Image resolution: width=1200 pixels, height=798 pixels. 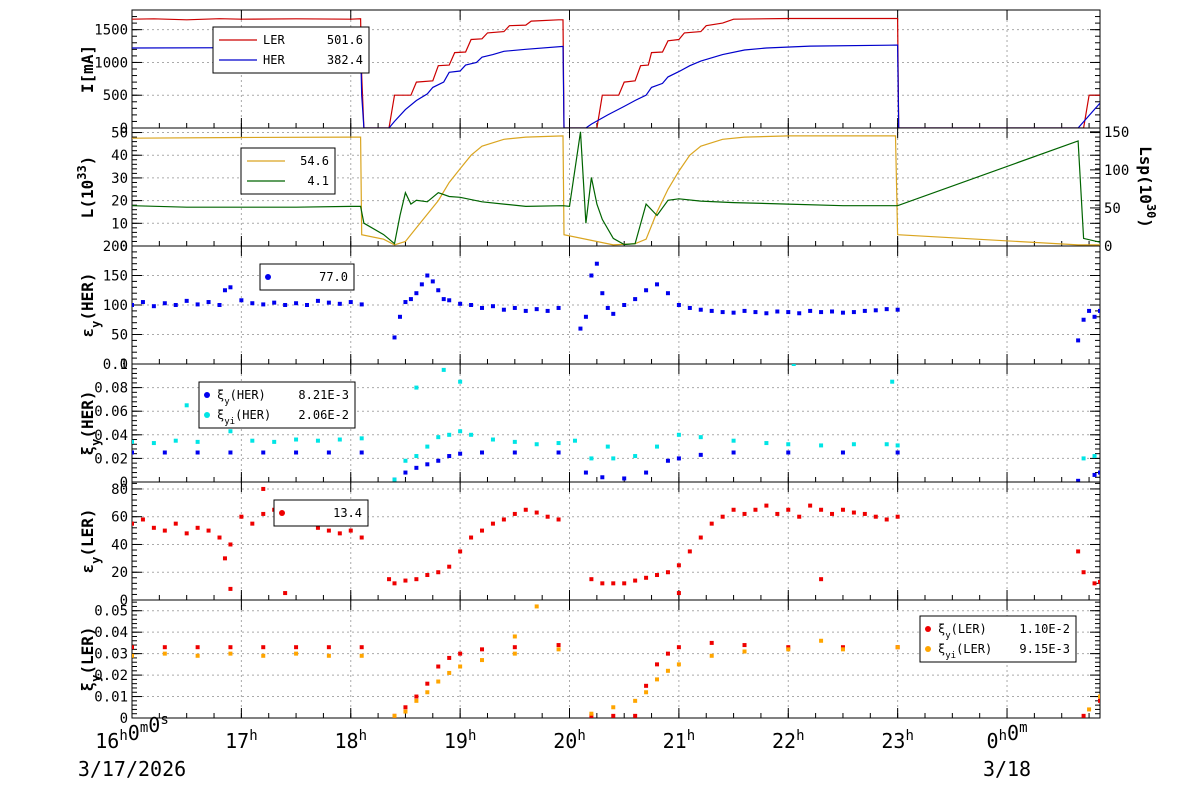 I want to click on y-tick-label: 10, so click(x=119, y=224).